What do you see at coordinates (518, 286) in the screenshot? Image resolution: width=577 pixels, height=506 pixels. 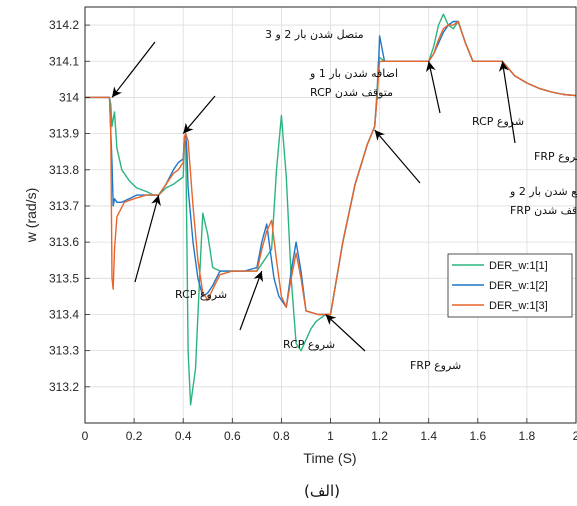 I see `legend-label-2: DER_w:1[2]` at bounding box center [518, 286].